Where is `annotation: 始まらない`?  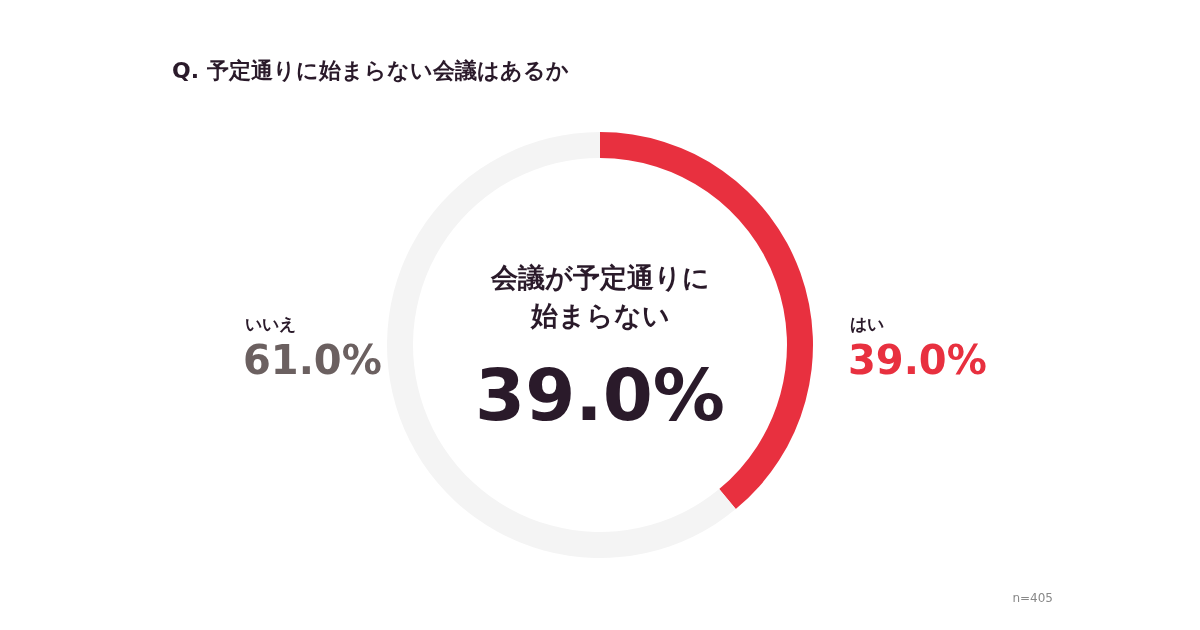
annotation: 始まらない is located at coordinates (600, 315).